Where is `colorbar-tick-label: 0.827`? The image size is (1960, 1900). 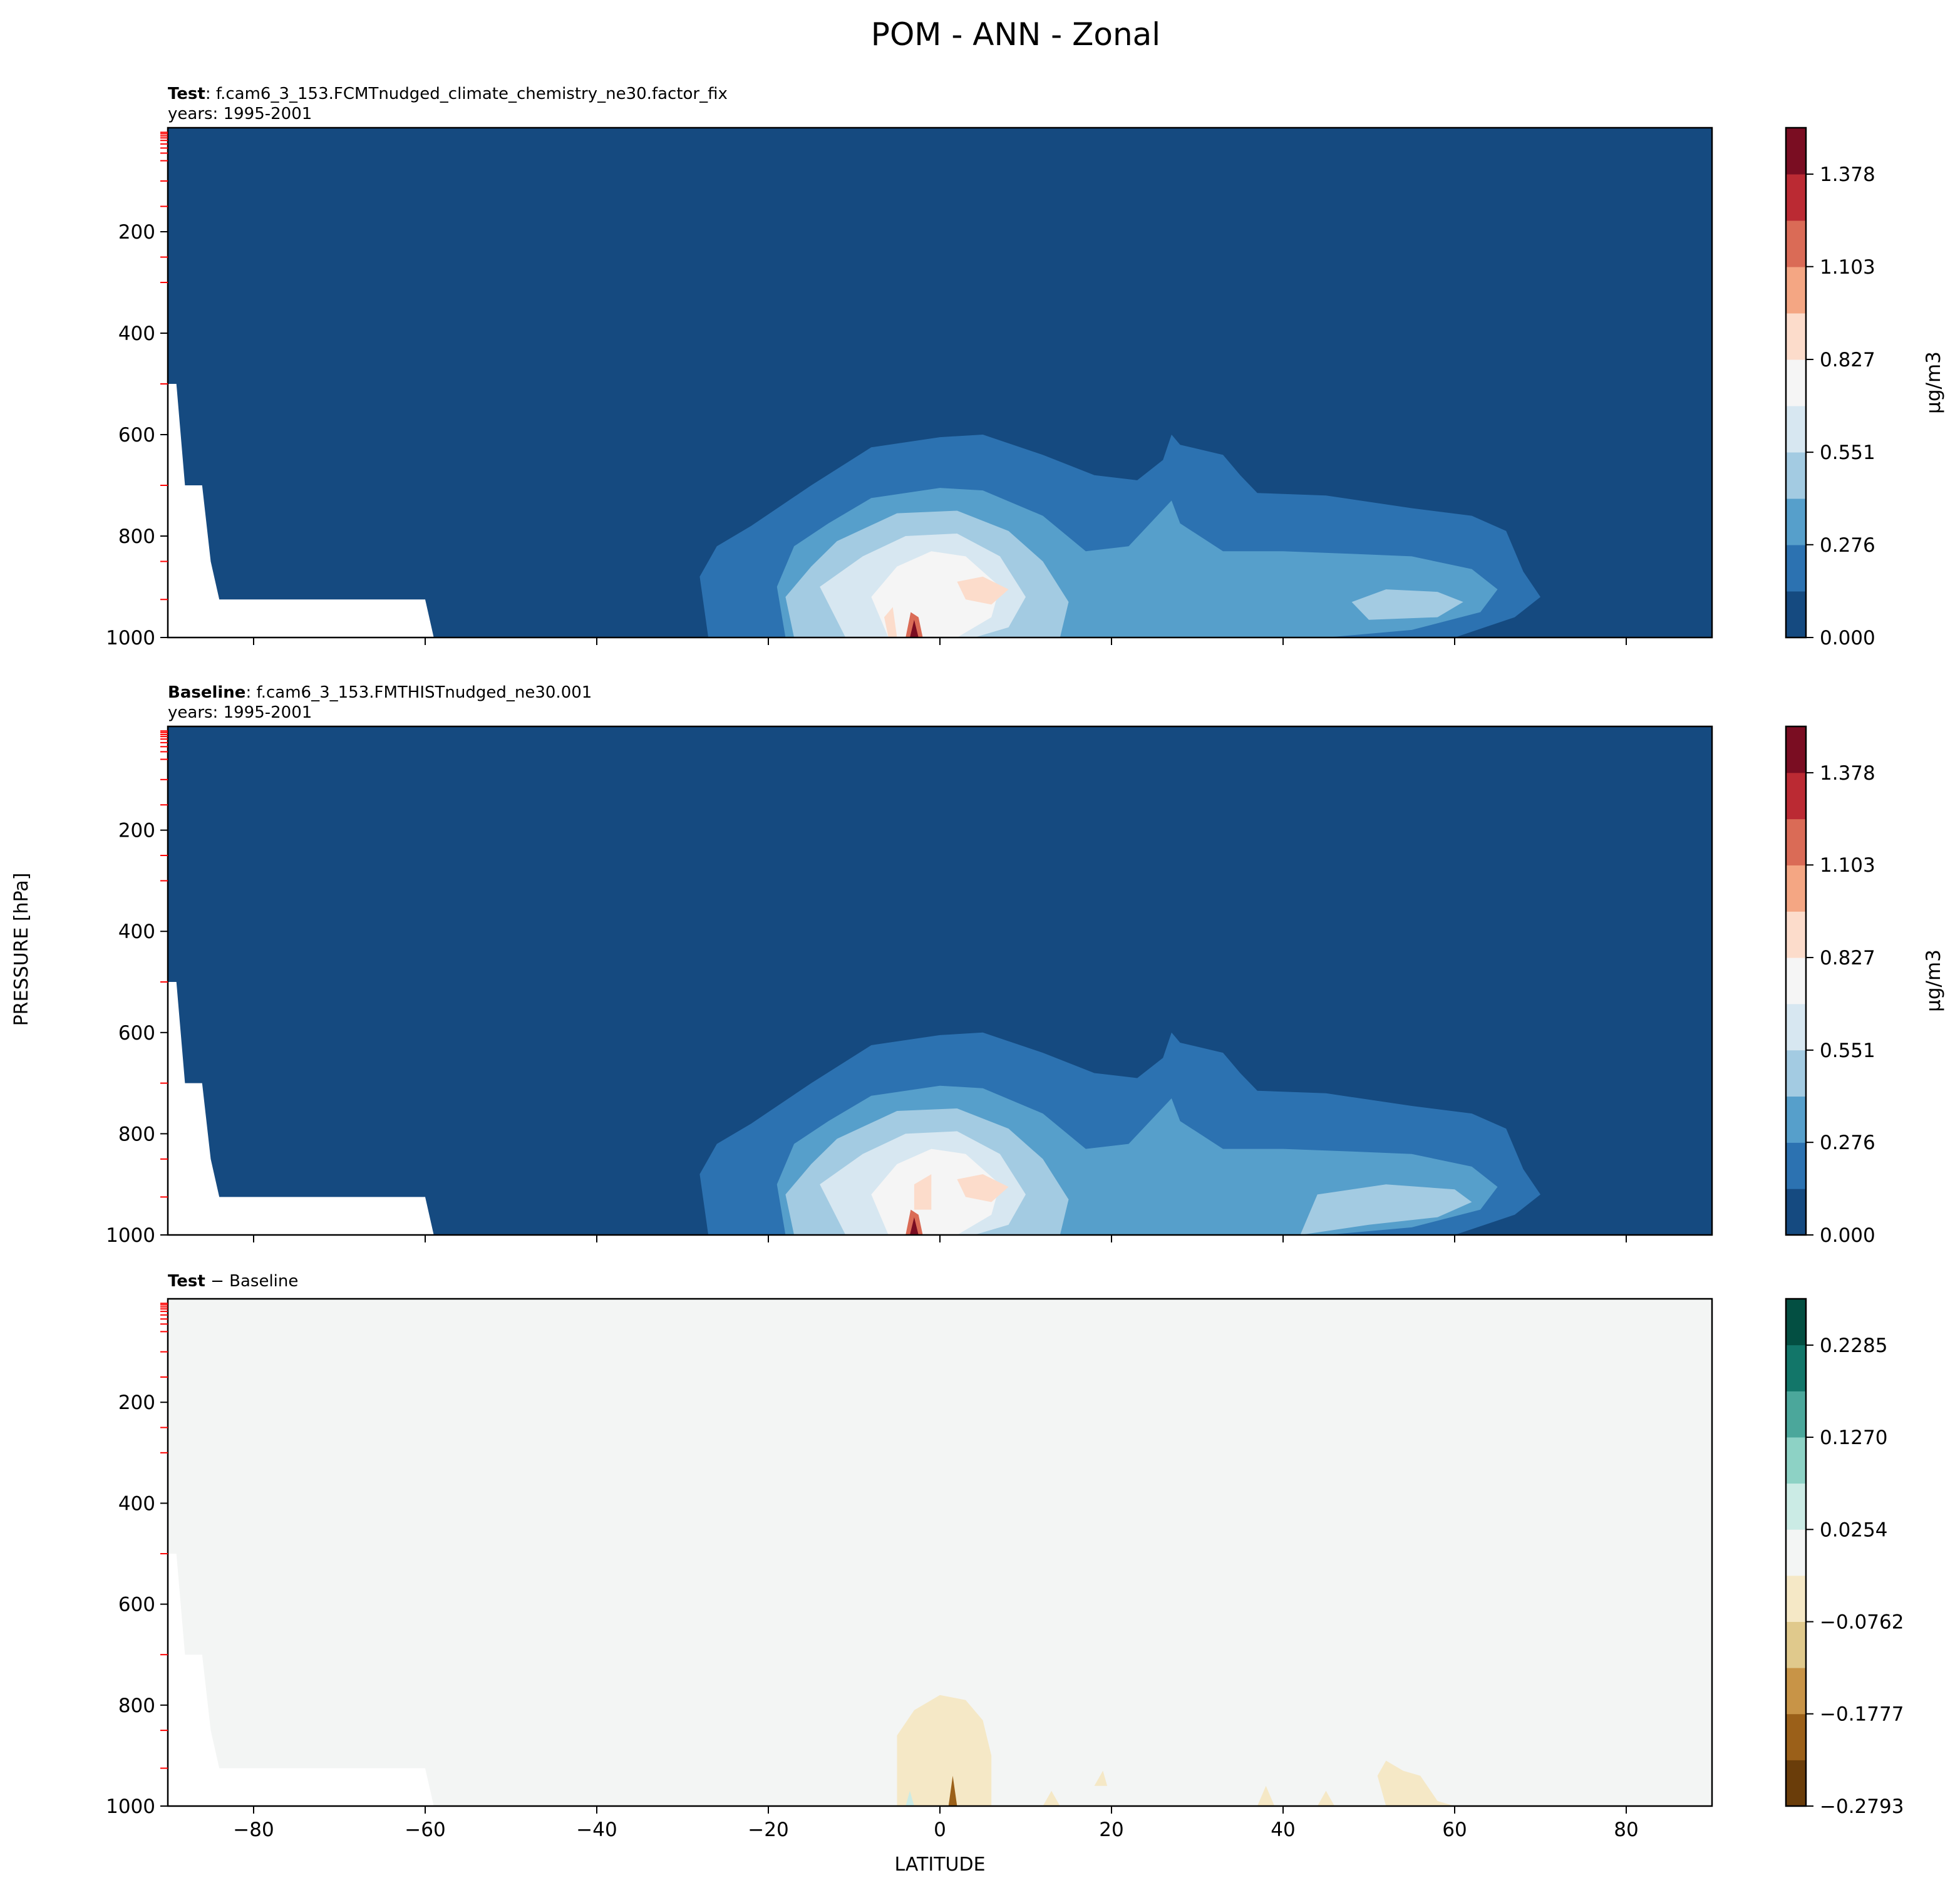
colorbar-tick-label: 0.827 is located at coordinates (1847, 958).